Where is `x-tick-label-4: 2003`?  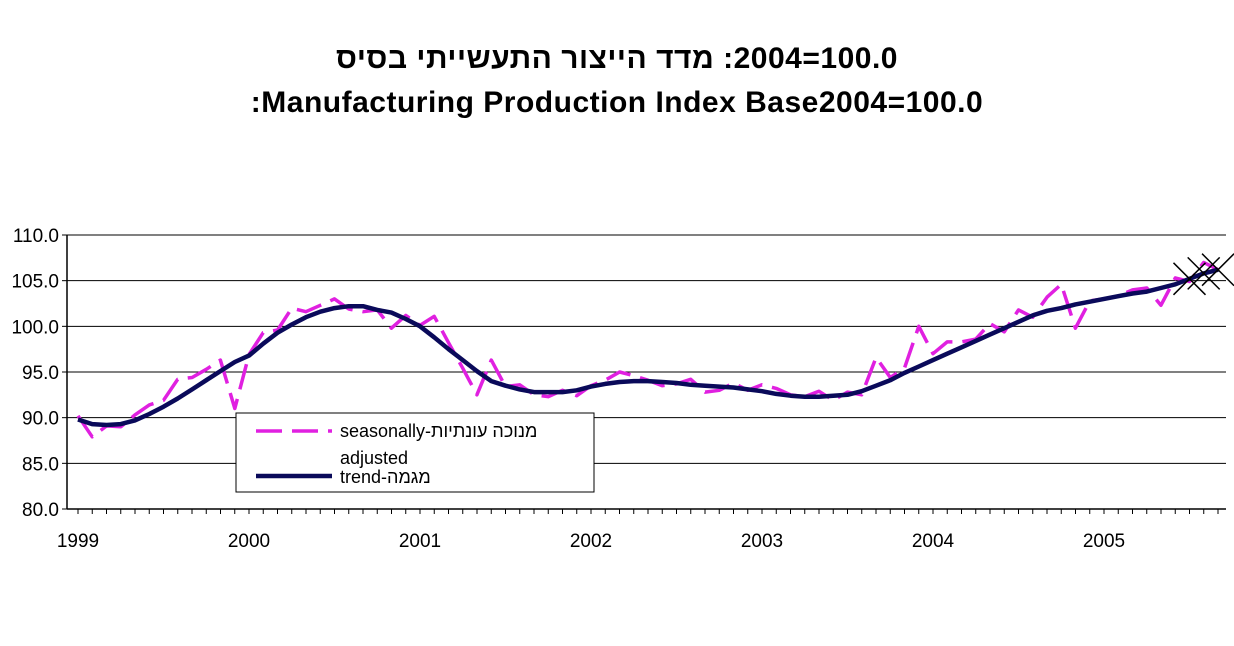 x-tick-label-4: 2003 is located at coordinates (762, 541).